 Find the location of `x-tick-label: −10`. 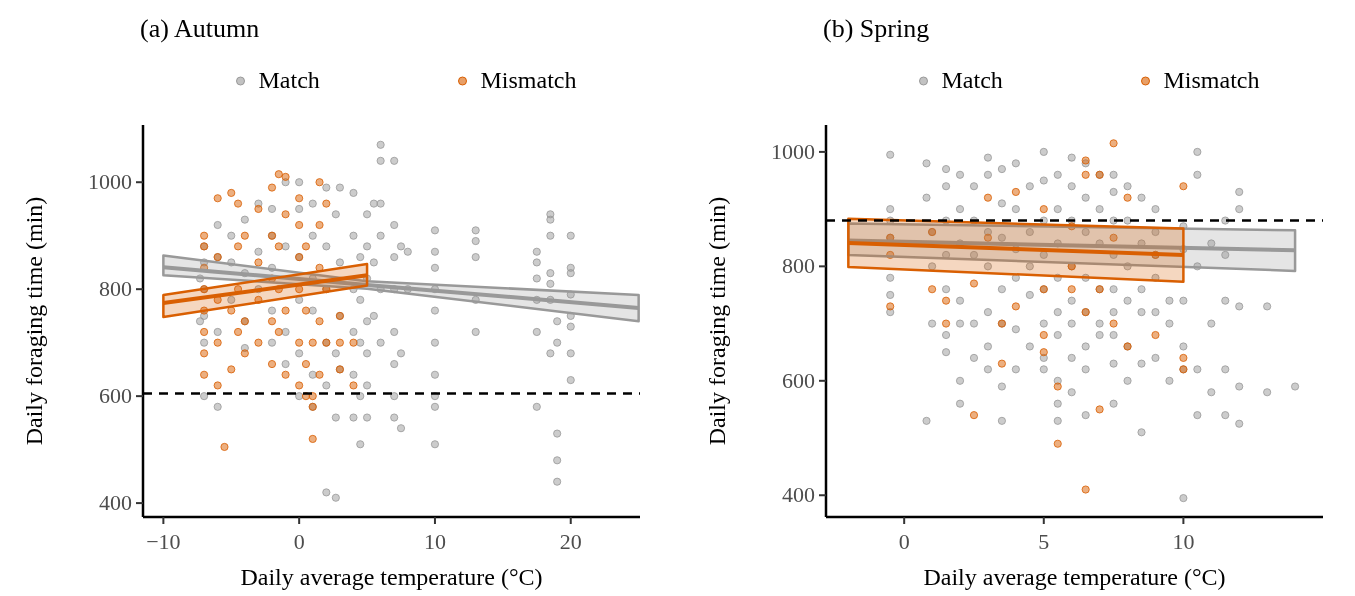

x-tick-label: −10 is located at coordinates (163, 541).